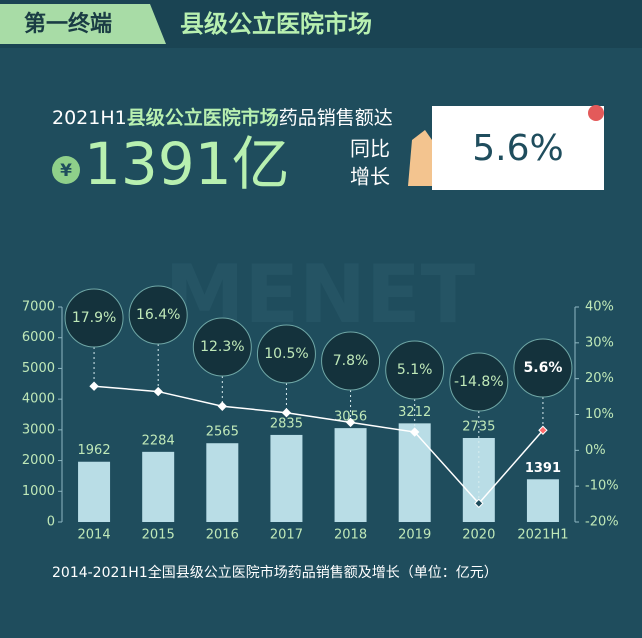 Image resolution: width=642 pixels, height=638 pixels. Describe the element at coordinates (38, 368) in the screenshot. I see `y-tick-label: 5000` at that location.